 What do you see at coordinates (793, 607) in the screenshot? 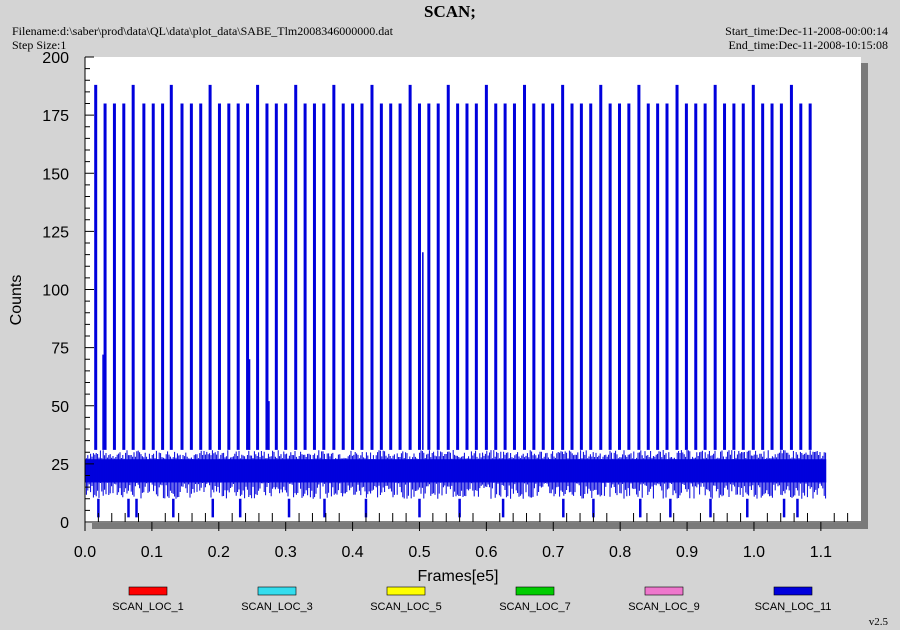
I see `legend-label: SCAN_LOC_11` at bounding box center [793, 607].